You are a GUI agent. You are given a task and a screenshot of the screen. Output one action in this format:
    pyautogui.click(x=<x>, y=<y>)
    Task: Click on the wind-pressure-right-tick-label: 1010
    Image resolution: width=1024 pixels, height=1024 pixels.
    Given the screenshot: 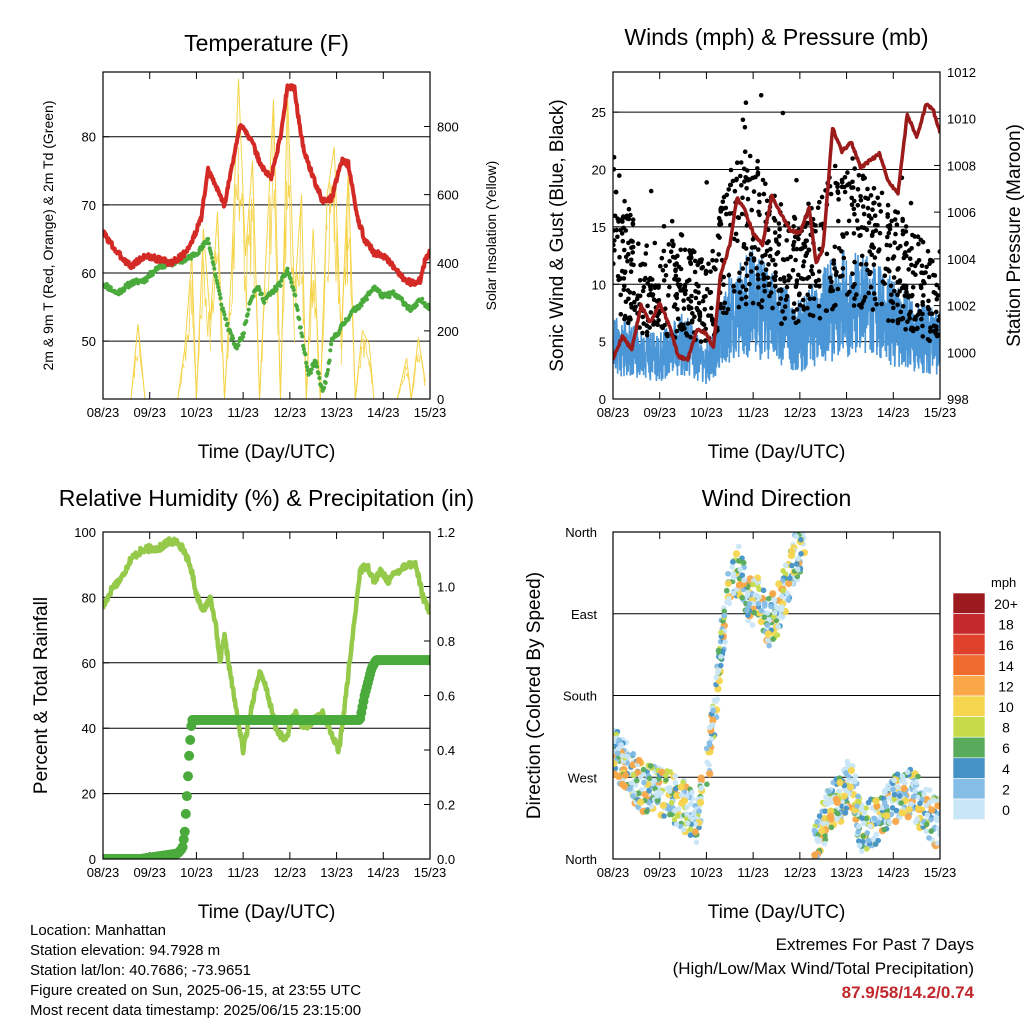 What is the action you would take?
    pyautogui.click(x=961, y=119)
    